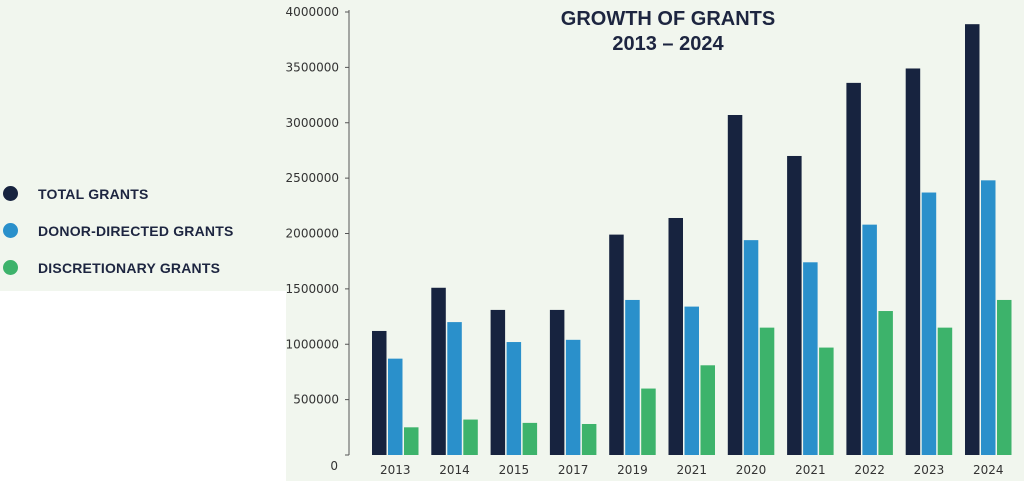  I want to click on bar-donor-directed-grants-2017, so click(573, 397).